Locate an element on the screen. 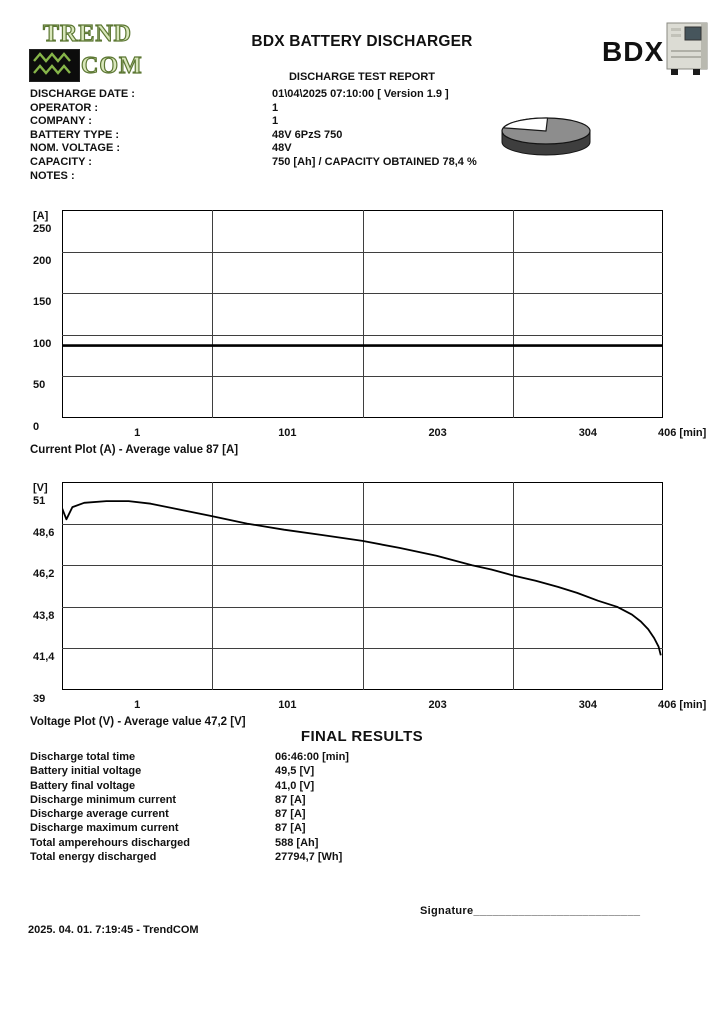 Image resolution: width=724 pixels, height=1024 pixels. y-tick-label: 46,2 is located at coordinates (44, 574).